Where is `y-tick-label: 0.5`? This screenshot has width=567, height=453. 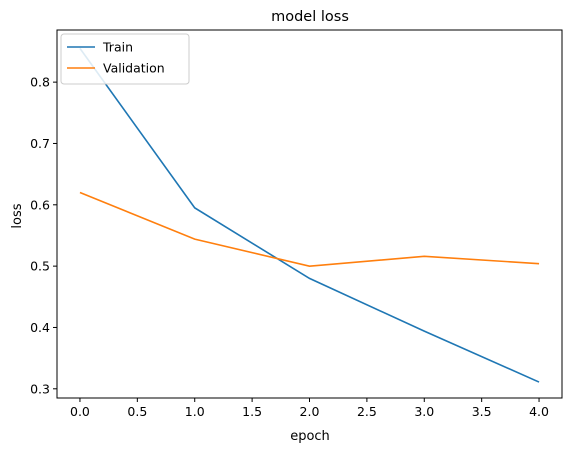 y-tick-label: 0.5 is located at coordinates (40, 266).